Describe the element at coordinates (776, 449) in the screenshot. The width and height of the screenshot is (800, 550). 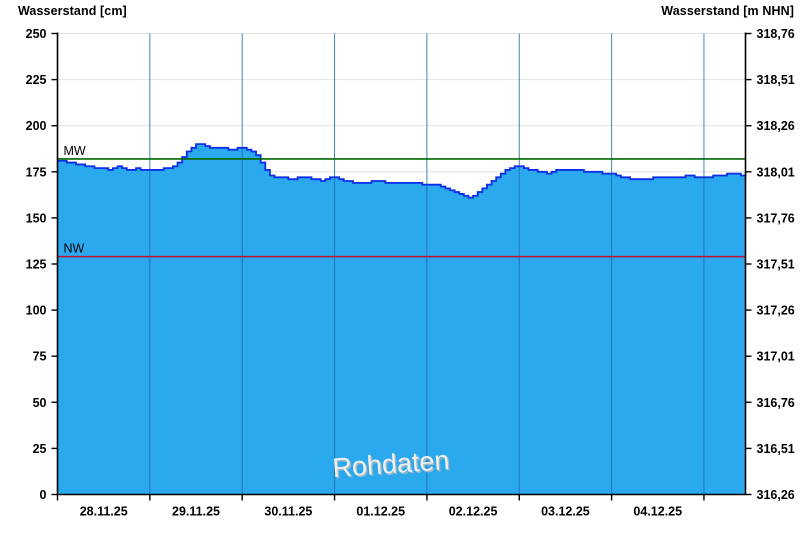
I see `tick-label-right: 316,51` at that location.